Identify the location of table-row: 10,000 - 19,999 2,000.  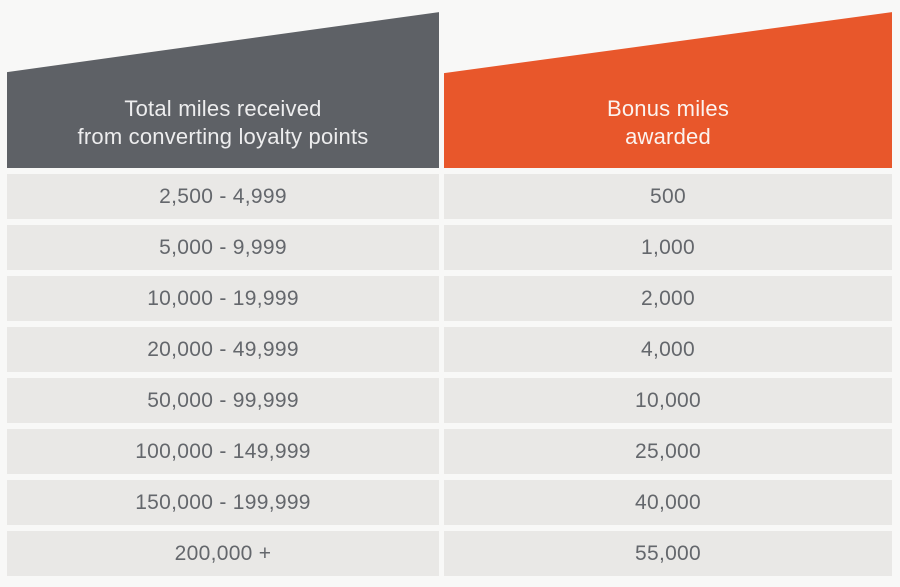
(449, 298).